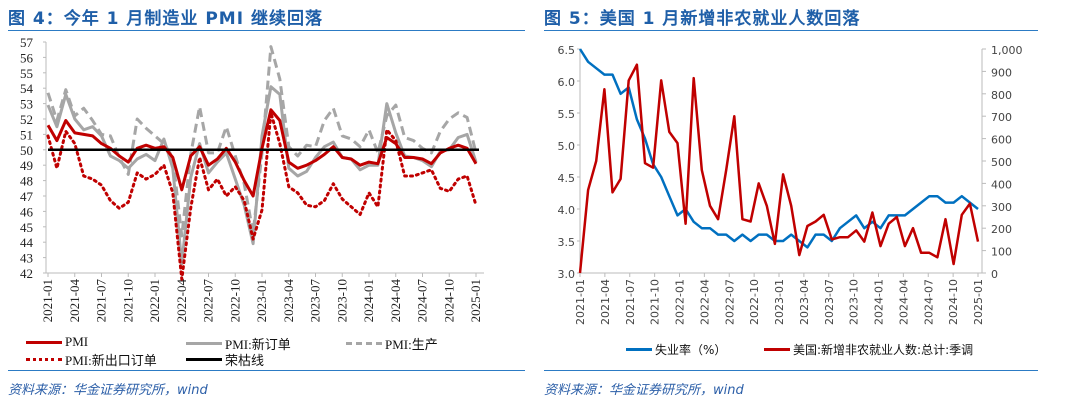 The width and height of the screenshot is (1080, 407). I want to click on left-y-tick-label: 3.5, so click(567, 242).